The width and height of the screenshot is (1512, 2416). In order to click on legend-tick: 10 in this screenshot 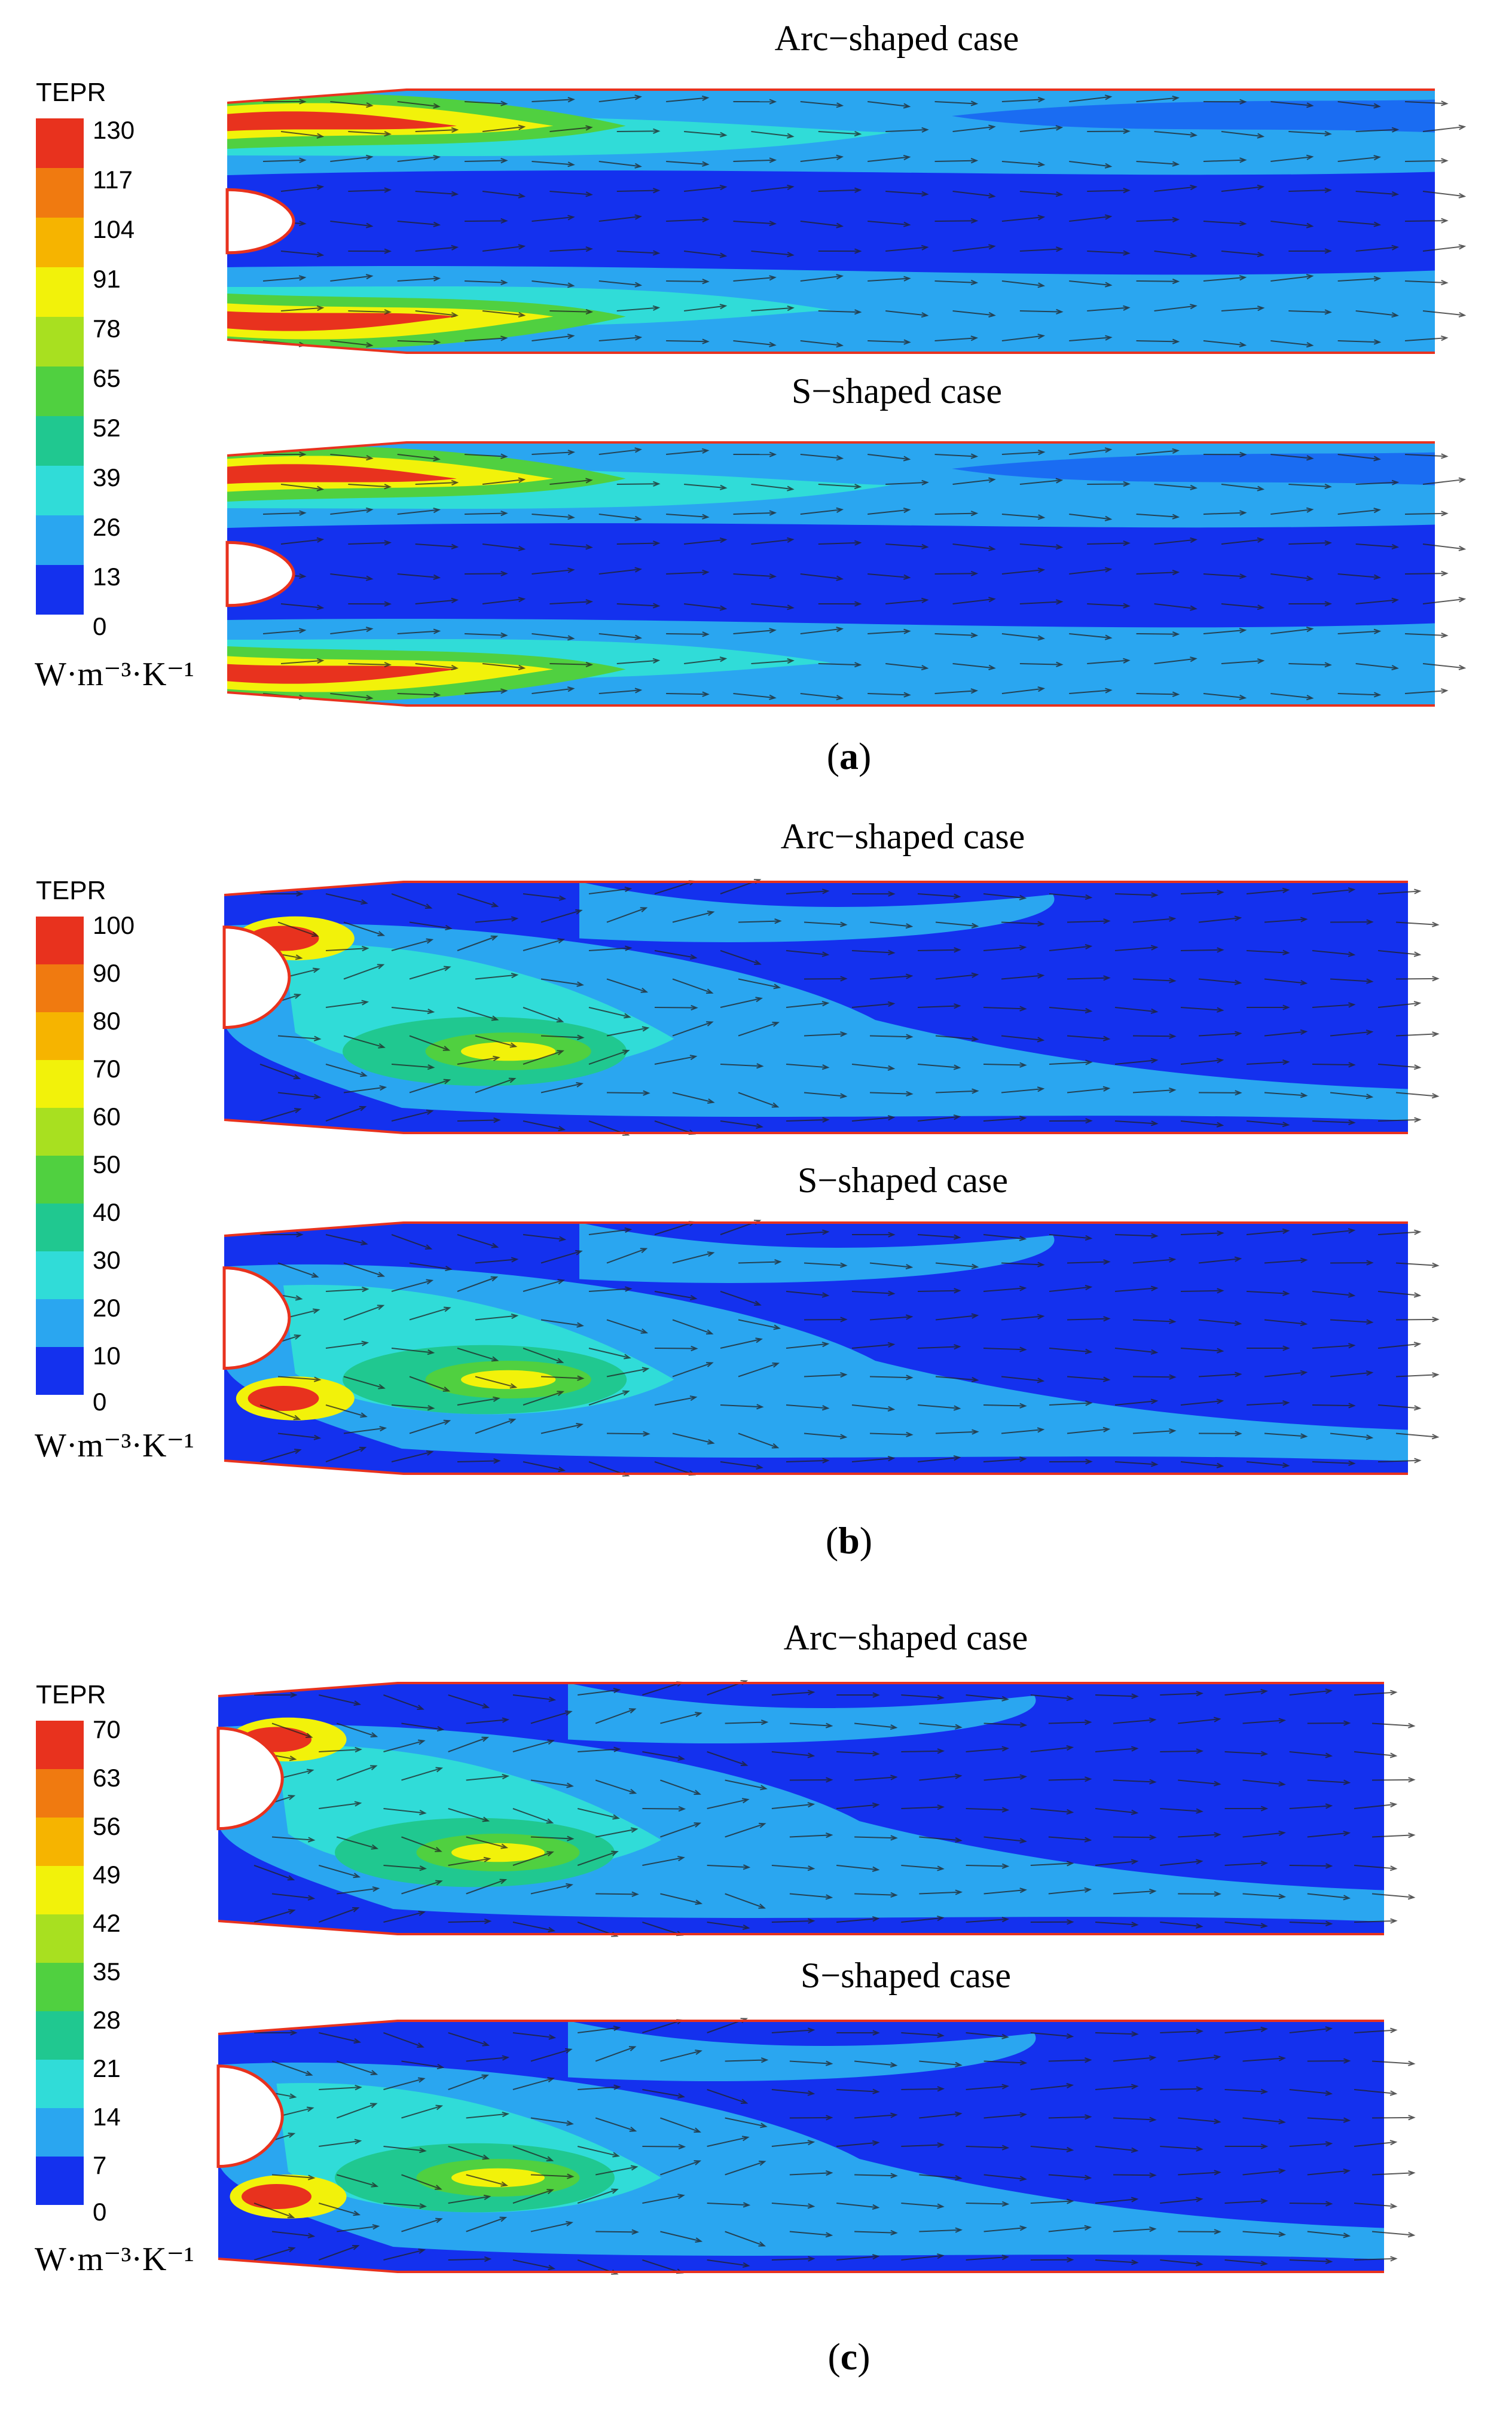, I will do `click(107, 1356)`.